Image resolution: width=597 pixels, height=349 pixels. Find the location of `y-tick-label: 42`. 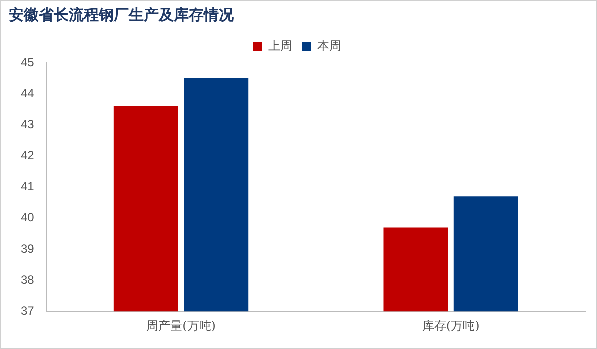

y-tick-label: 42 is located at coordinates (27, 155).